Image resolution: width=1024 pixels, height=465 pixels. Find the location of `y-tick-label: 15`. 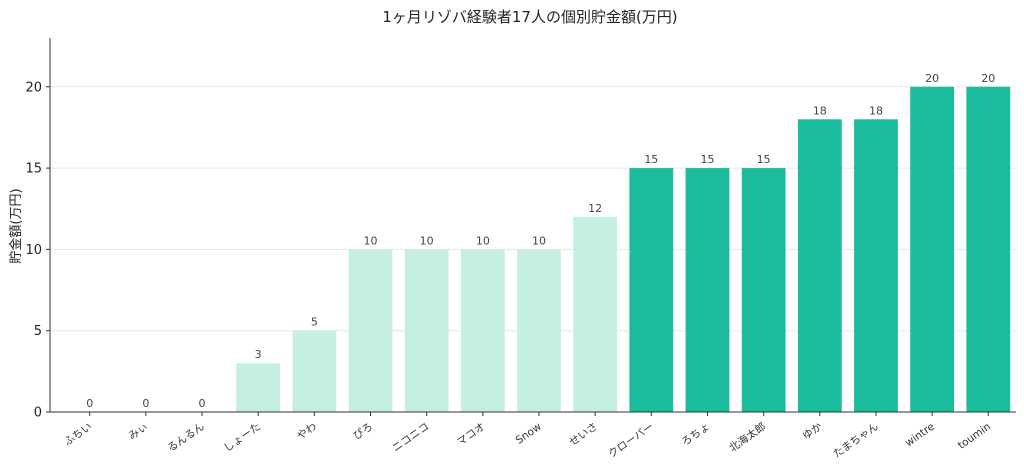

y-tick-label: 15 is located at coordinates (33, 169).